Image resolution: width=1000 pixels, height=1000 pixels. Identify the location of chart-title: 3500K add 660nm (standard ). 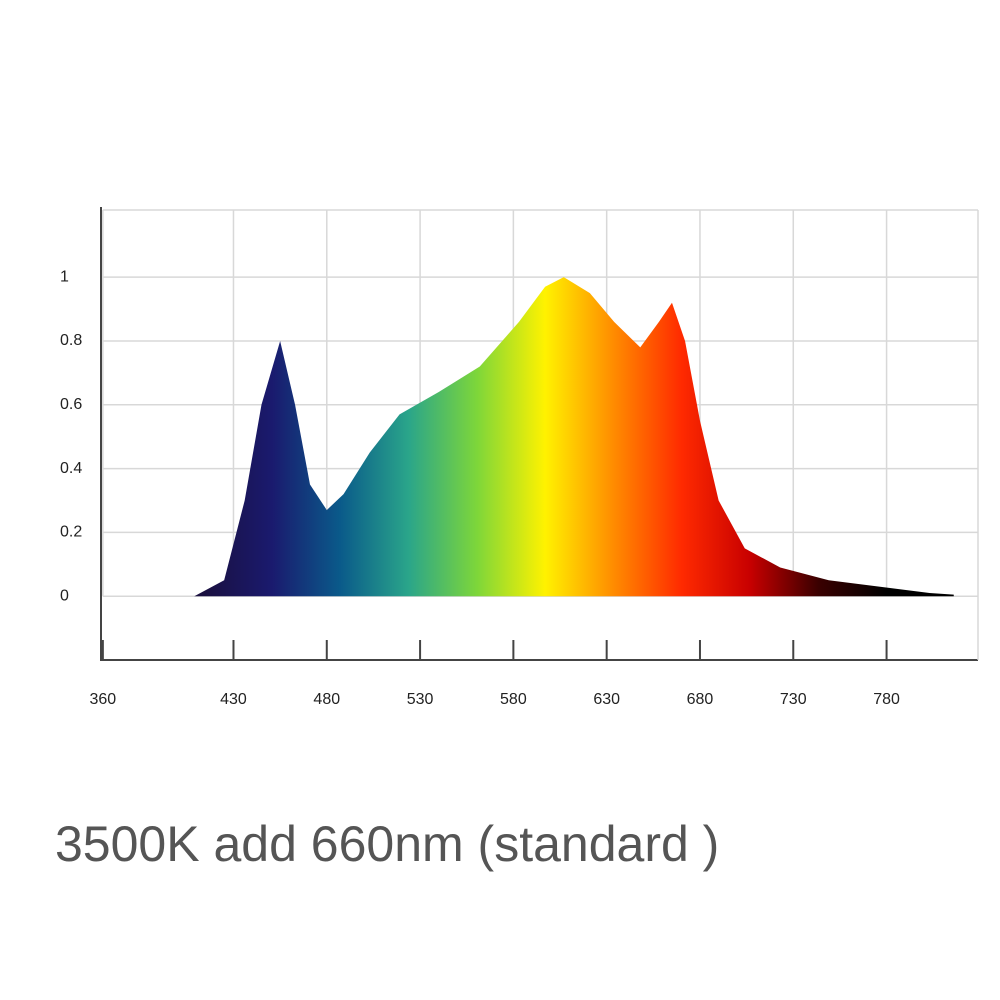
(387, 844).